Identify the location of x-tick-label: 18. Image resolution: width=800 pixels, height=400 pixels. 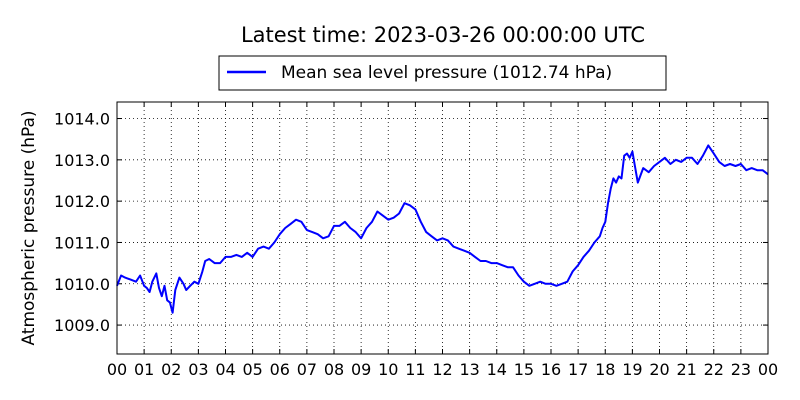
(605, 369).